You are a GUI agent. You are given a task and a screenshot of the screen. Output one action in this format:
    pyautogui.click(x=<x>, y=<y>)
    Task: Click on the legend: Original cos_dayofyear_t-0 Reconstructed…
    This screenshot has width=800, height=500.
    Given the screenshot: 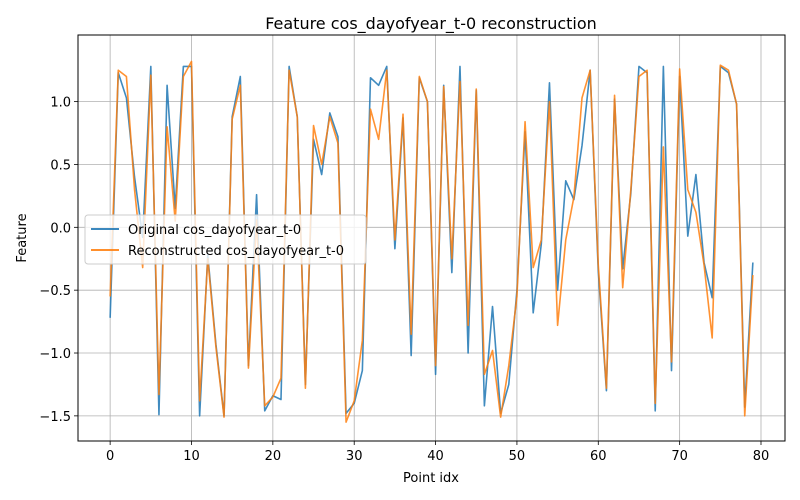 What is the action you would take?
    pyautogui.click(x=225, y=239)
    